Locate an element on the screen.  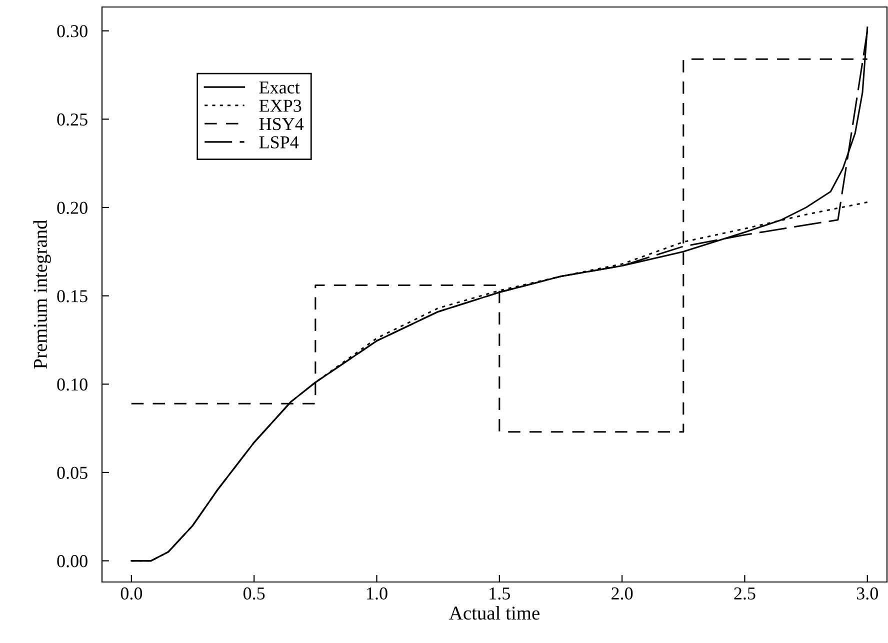
x-tick-label: 2.0 is located at coordinates (622, 593).